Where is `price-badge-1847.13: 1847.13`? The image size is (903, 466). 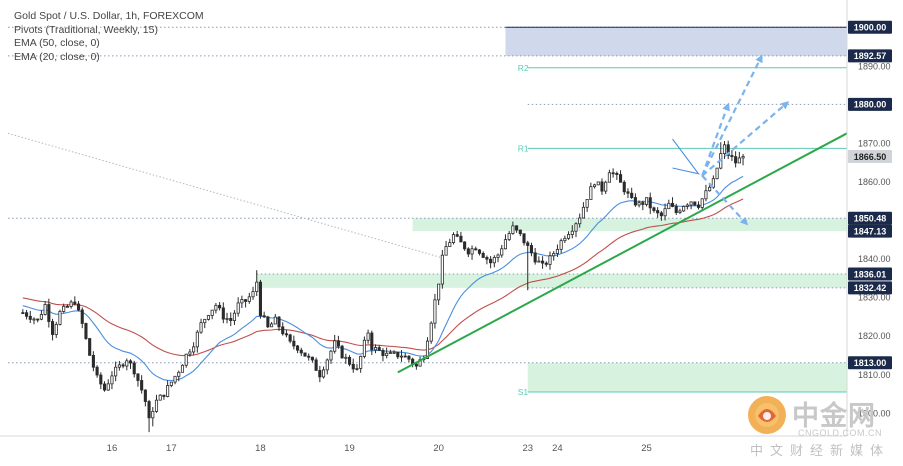
price-badge-1847.13: 1847.13 is located at coordinates (870, 231).